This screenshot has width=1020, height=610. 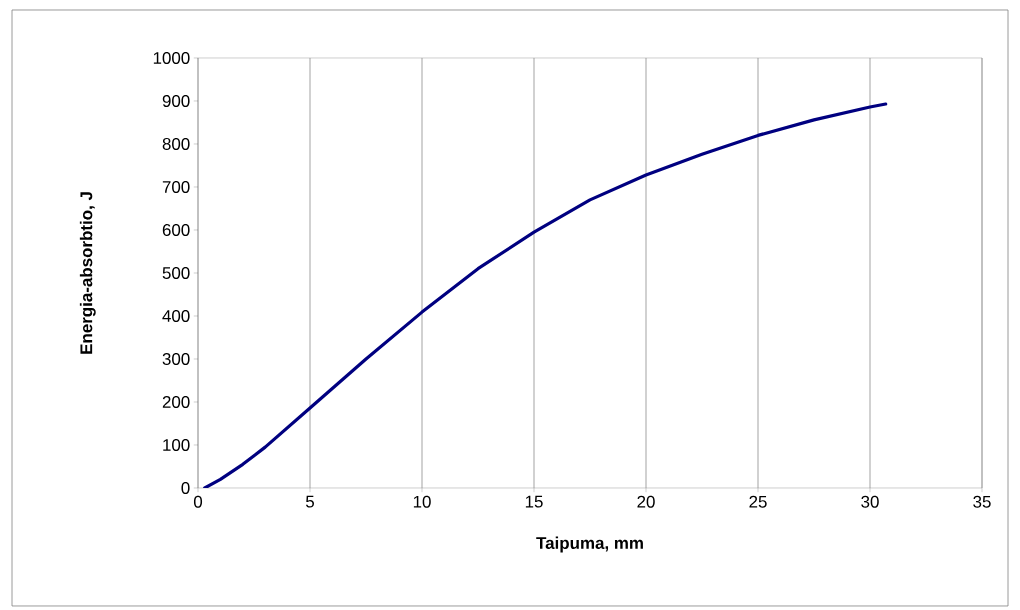 I want to click on x-tick-label: 30, so click(x=870, y=501).